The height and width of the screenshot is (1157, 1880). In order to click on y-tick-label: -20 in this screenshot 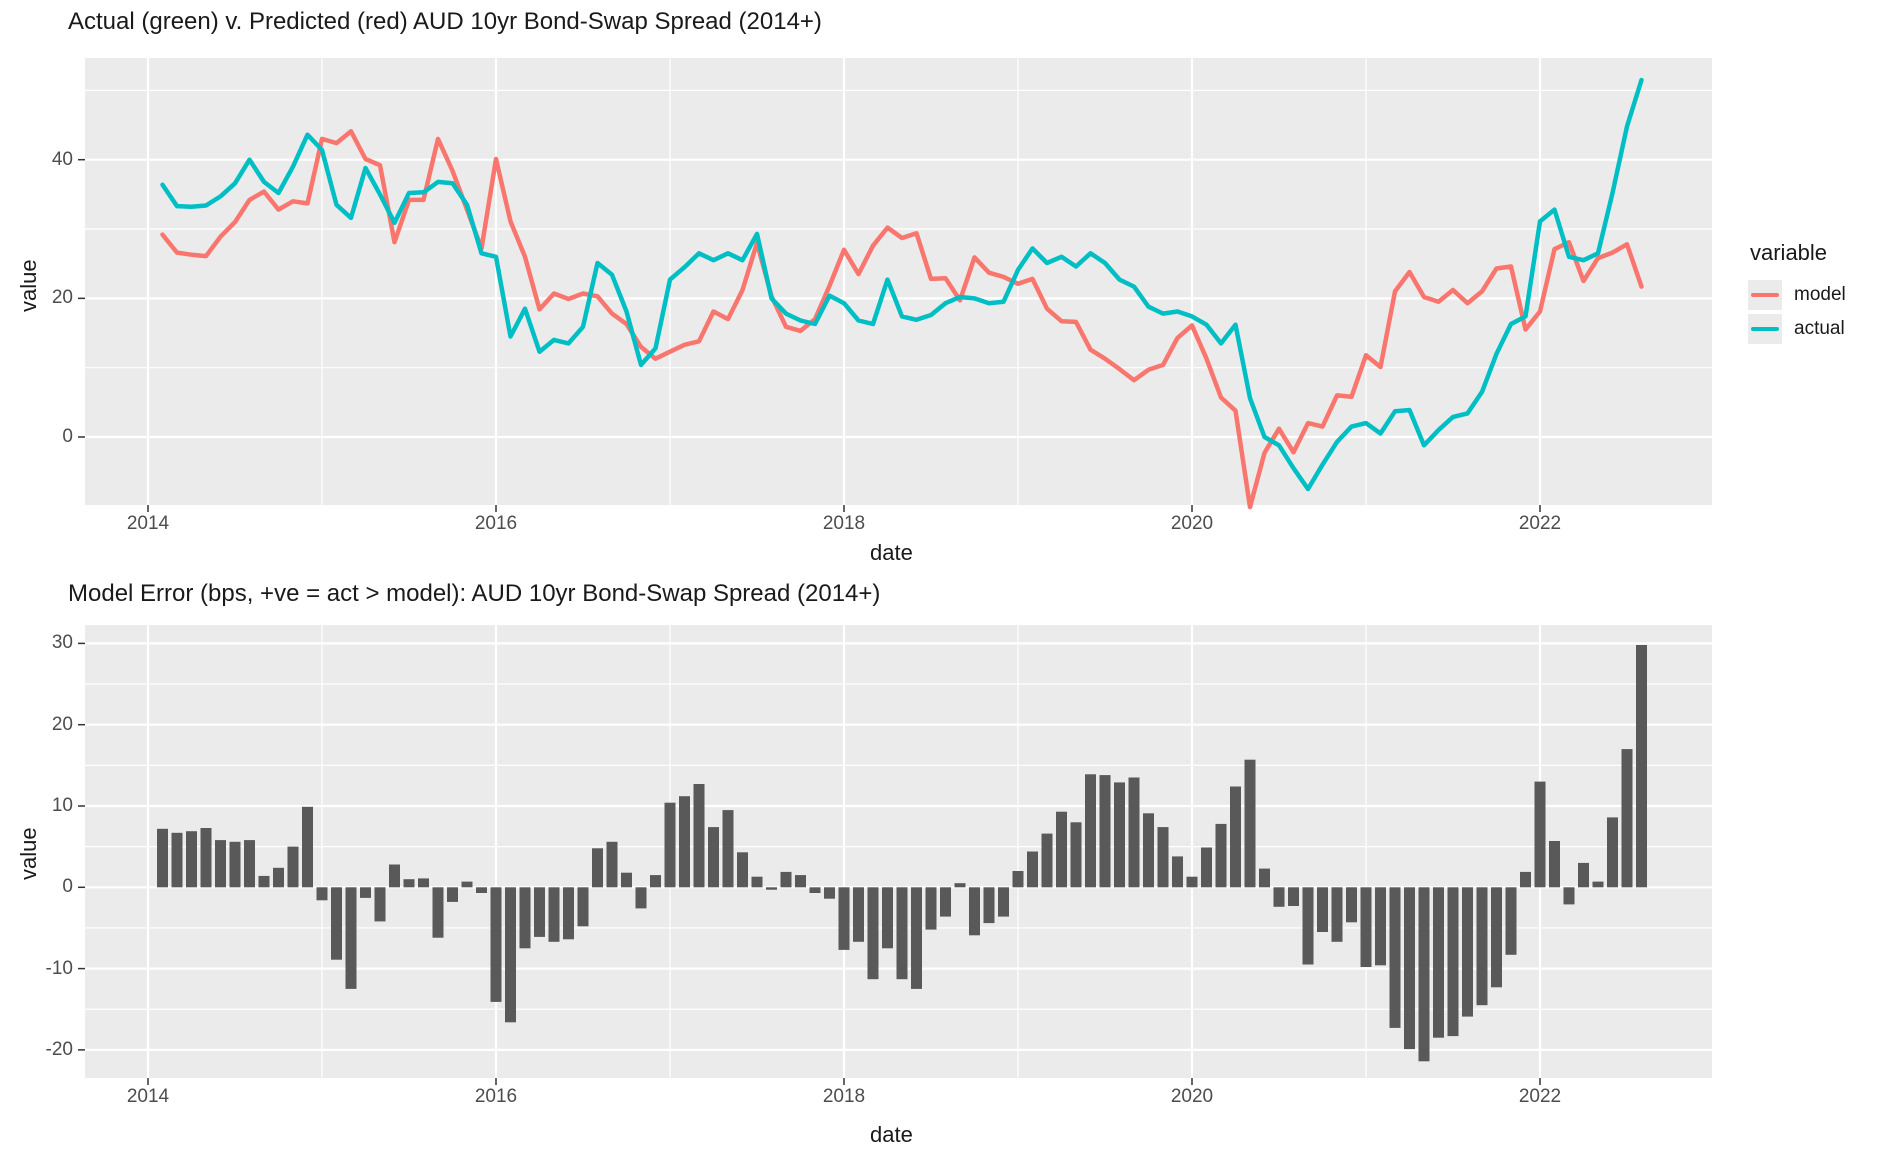, I will do `click(59, 1049)`.